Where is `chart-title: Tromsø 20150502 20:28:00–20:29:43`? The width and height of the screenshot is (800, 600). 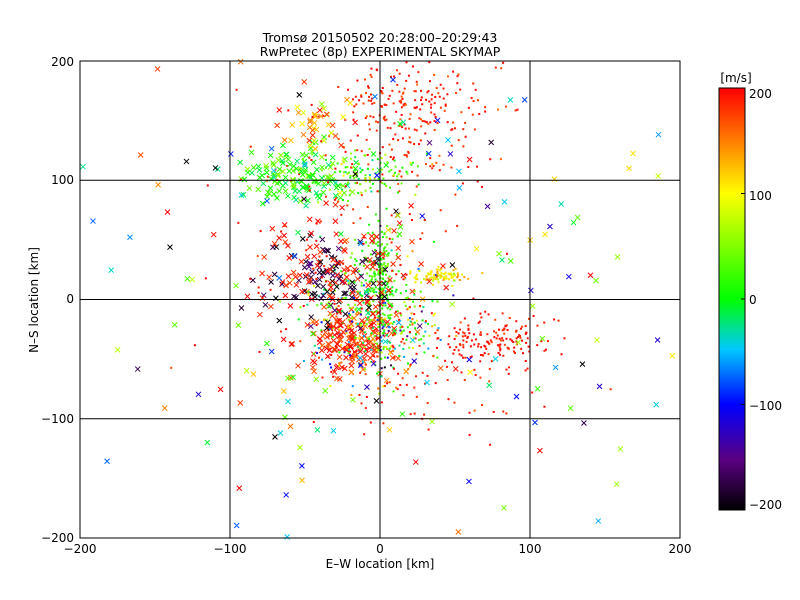 chart-title: Tromsø 20150502 20:28:00–20:29:43 is located at coordinates (380, 37).